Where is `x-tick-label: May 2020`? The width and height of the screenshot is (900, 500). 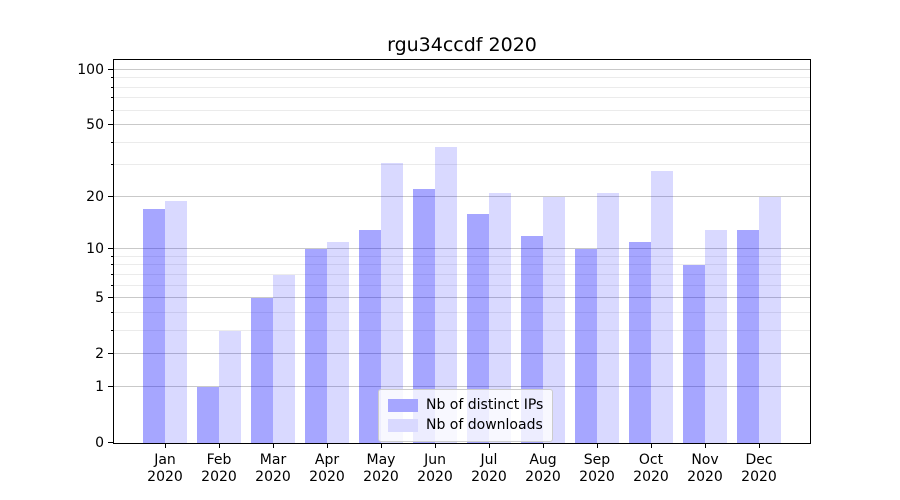 x-tick-label: May 2020 is located at coordinates (381, 469).